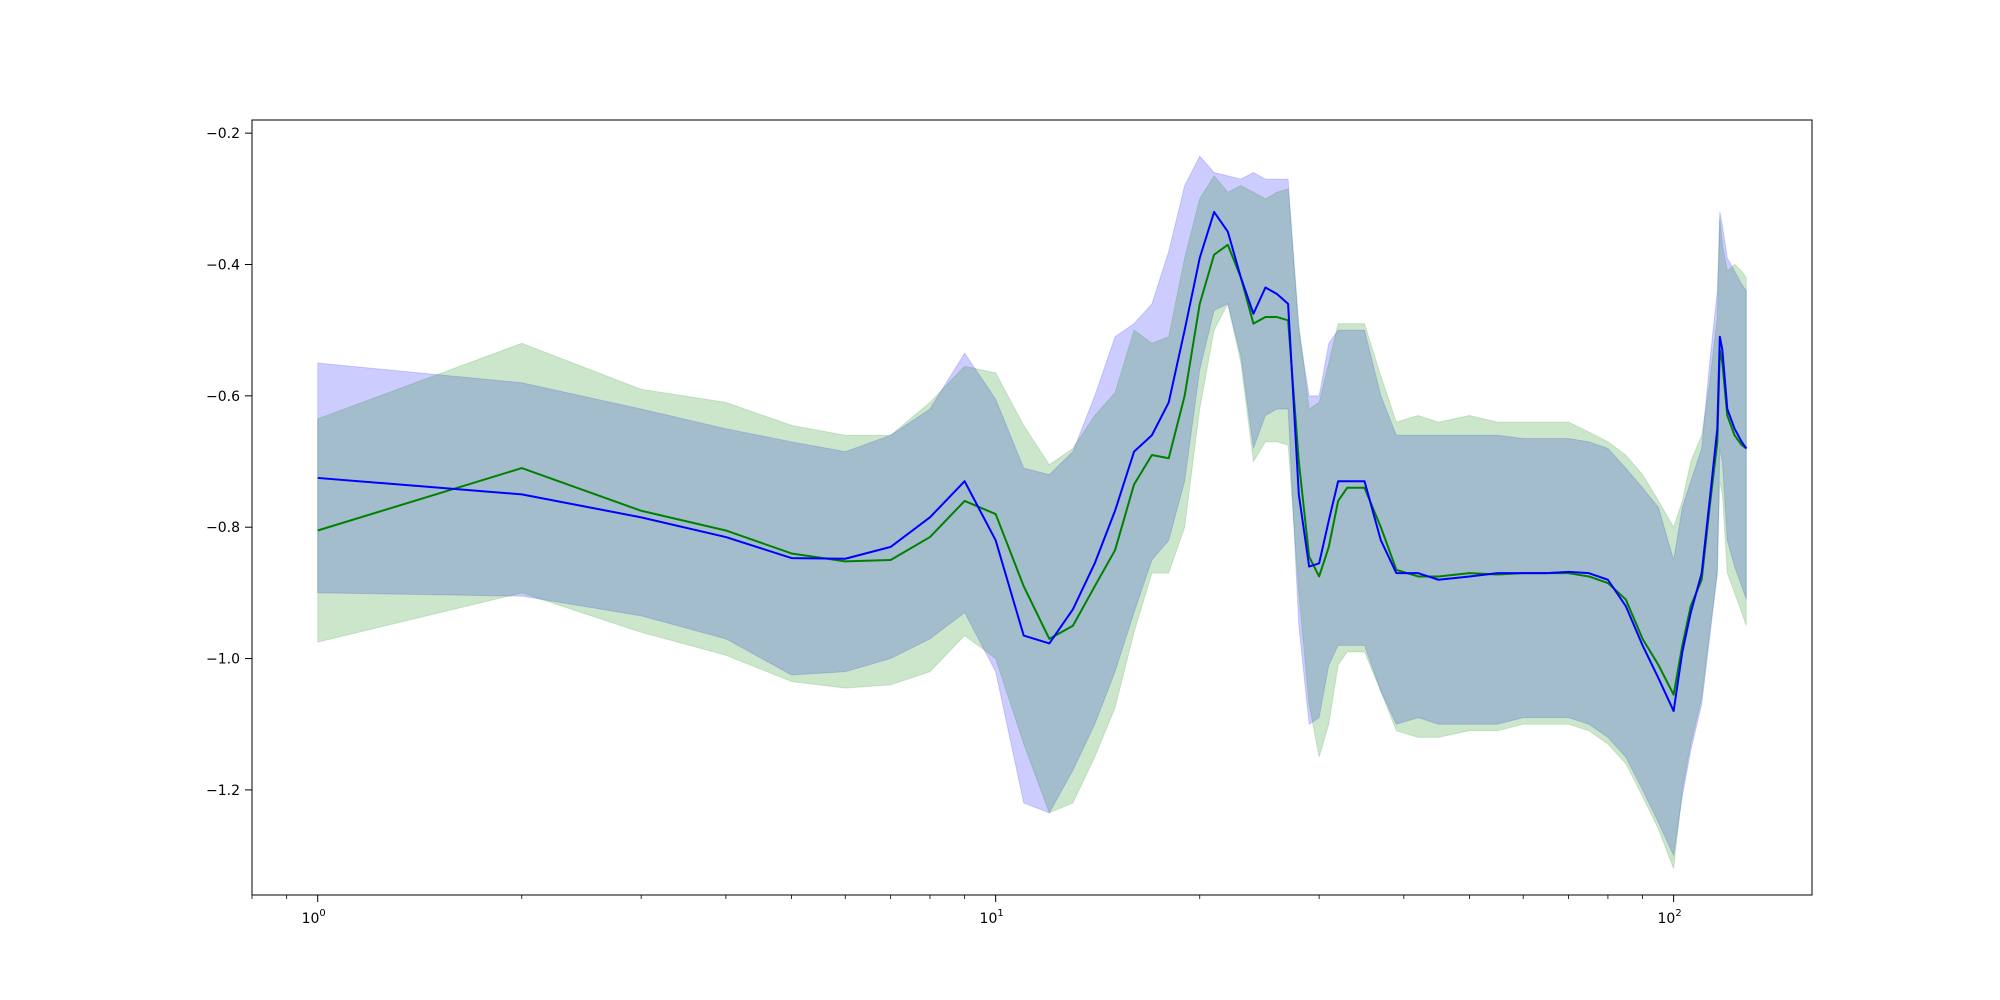 This screenshot has width=2000, height=1000. What do you see at coordinates (223, 791) in the screenshot?
I see `y-tick-label: −1.2` at bounding box center [223, 791].